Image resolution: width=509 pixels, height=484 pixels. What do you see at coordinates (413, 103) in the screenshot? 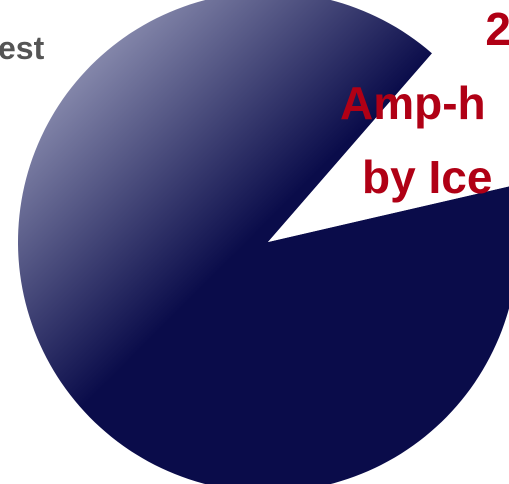
I see `annotation-right-line-2: Amp-h` at bounding box center [413, 103].